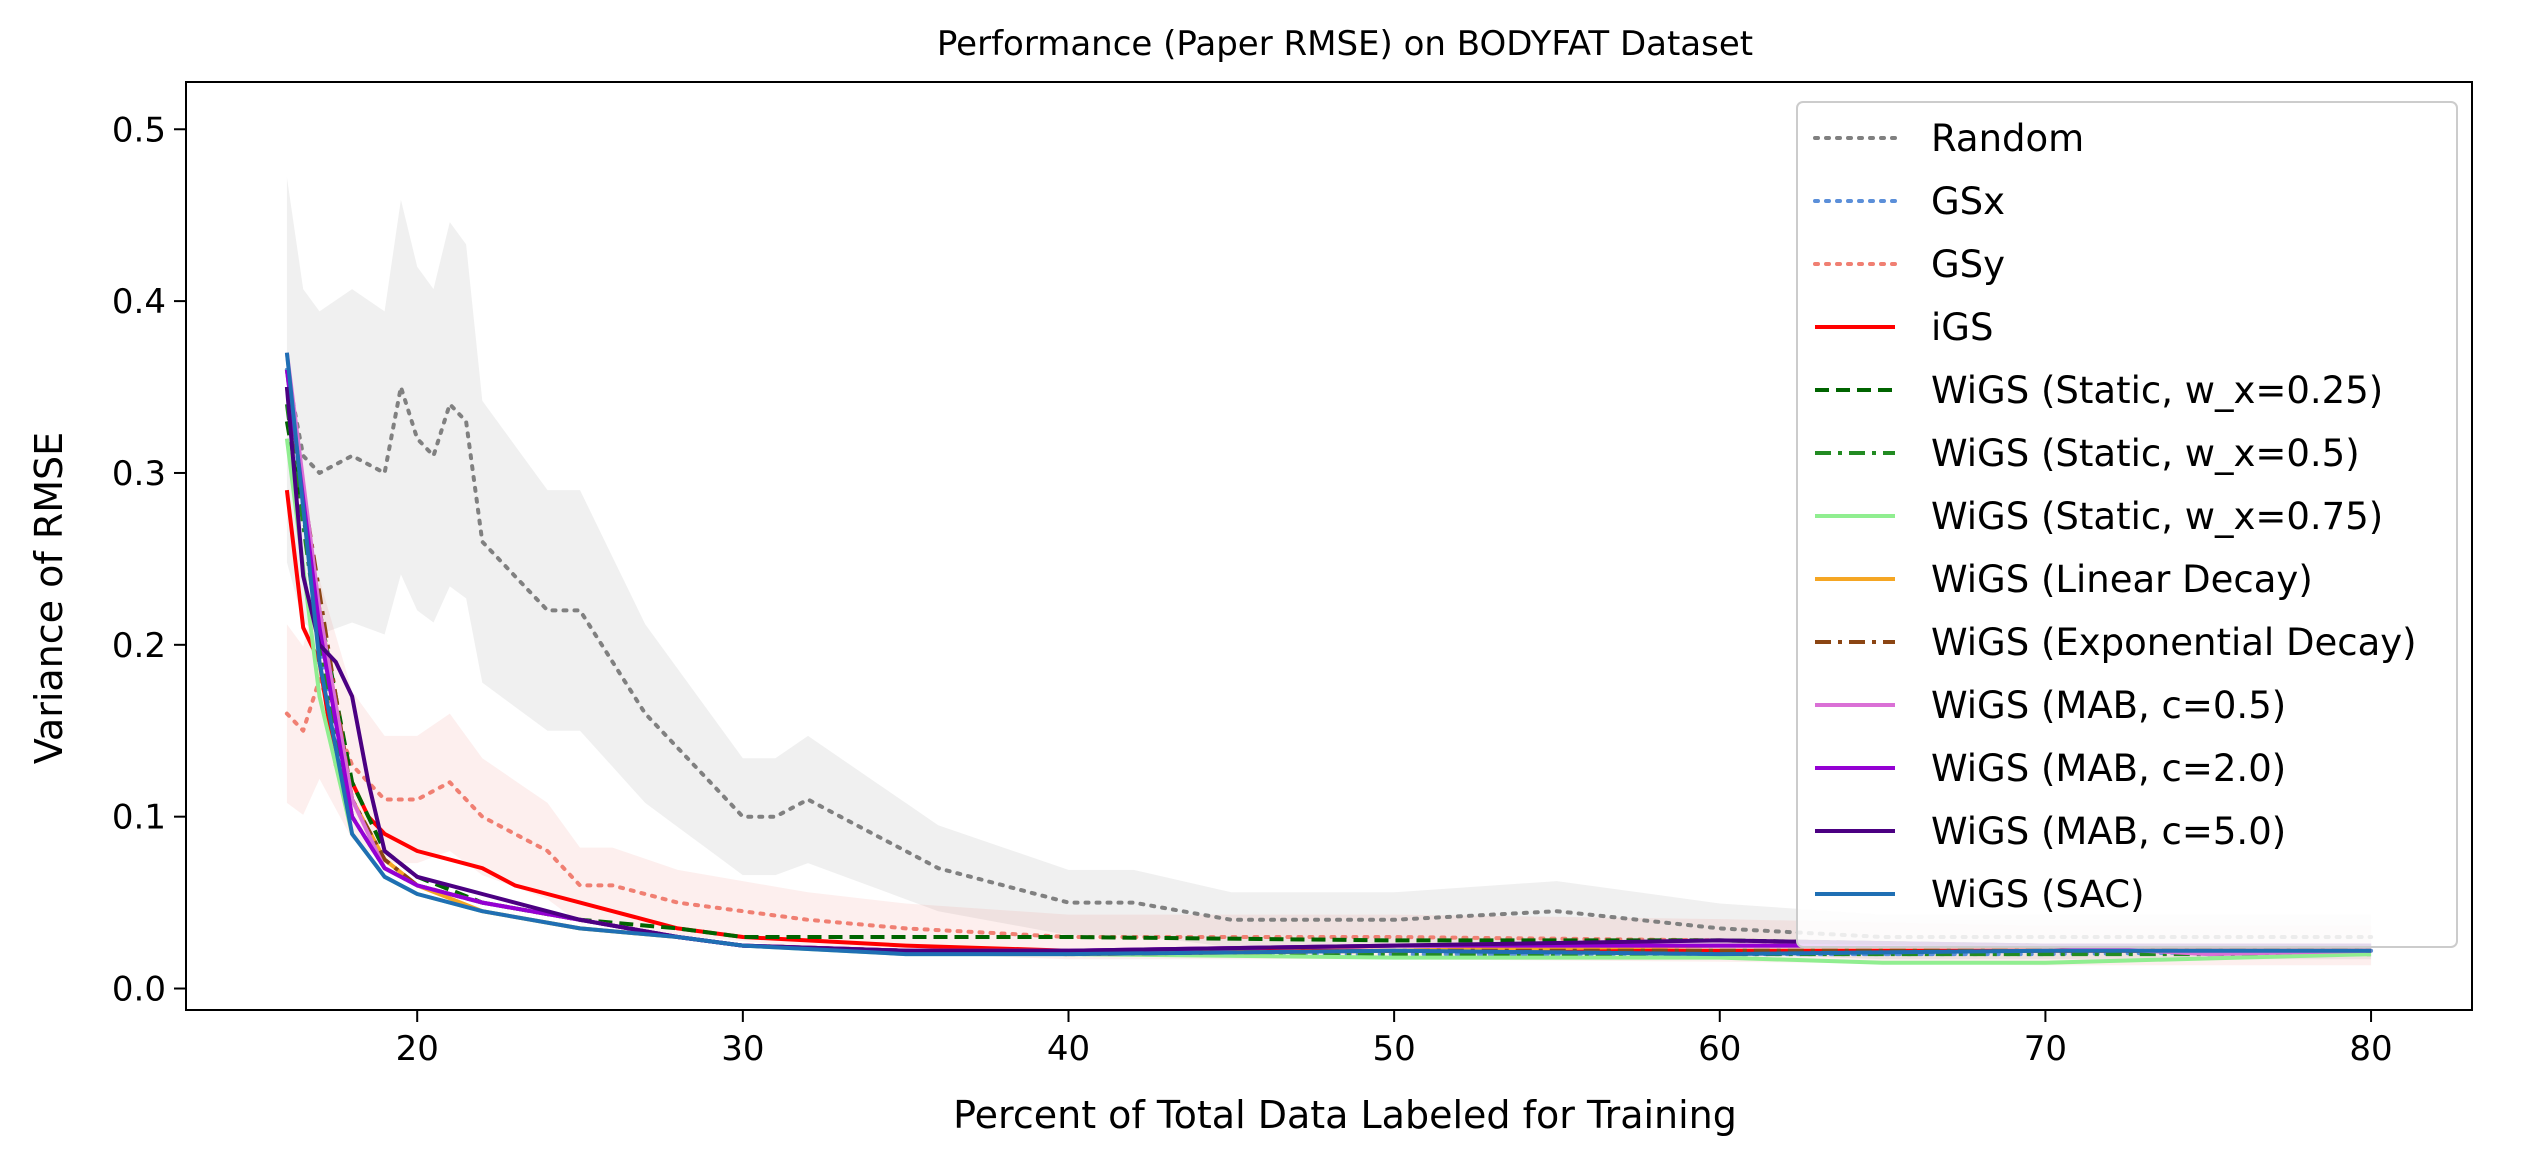  What do you see at coordinates (139, 646) in the screenshot?
I see `y-tick-label: 0.2` at bounding box center [139, 646].